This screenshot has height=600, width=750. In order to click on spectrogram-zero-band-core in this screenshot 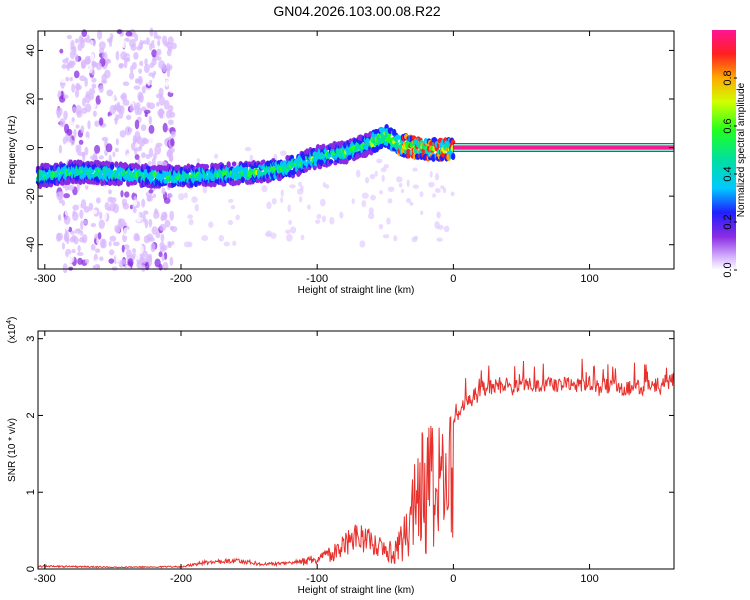, I will do `click(563, 148)`.